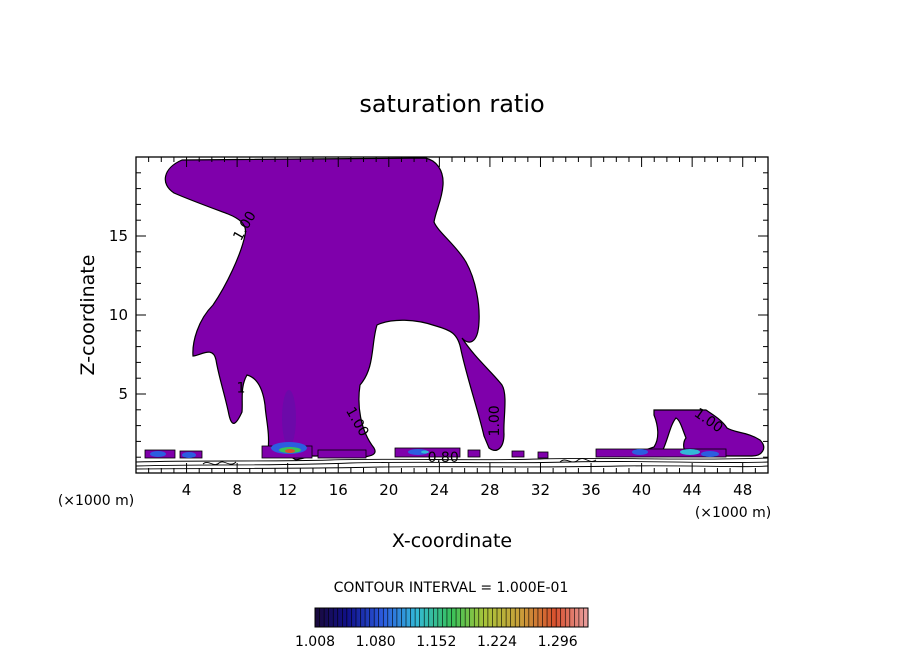  What do you see at coordinates (497, 642) in the screenshot?
I see `colorbar-tick-label: 1.224` at bounding box center [497, 642].